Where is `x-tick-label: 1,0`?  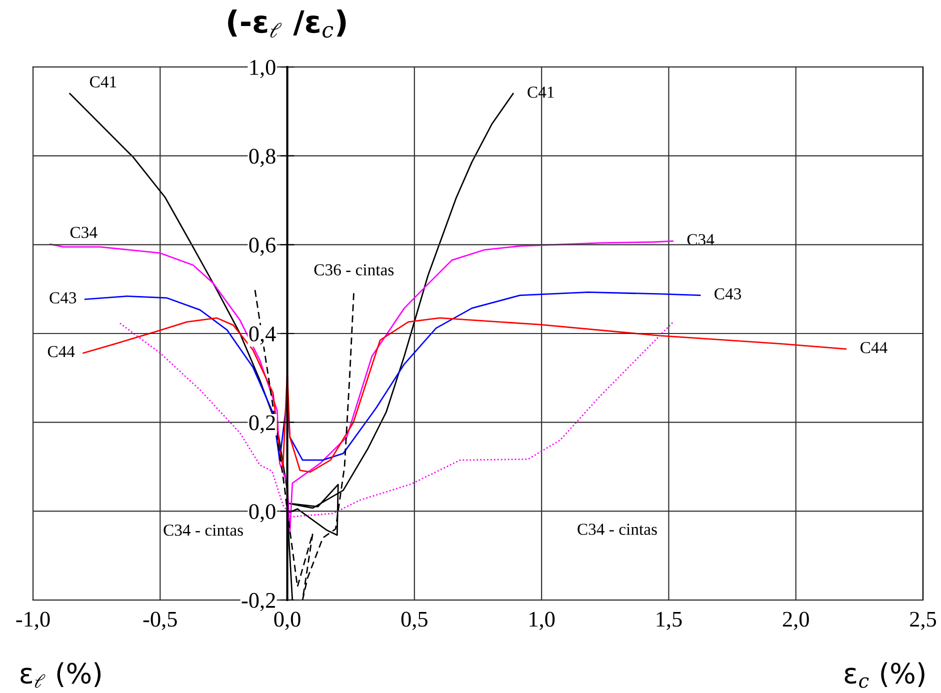
x-tick-label: 1,0 is located at coordinates (542, 621).